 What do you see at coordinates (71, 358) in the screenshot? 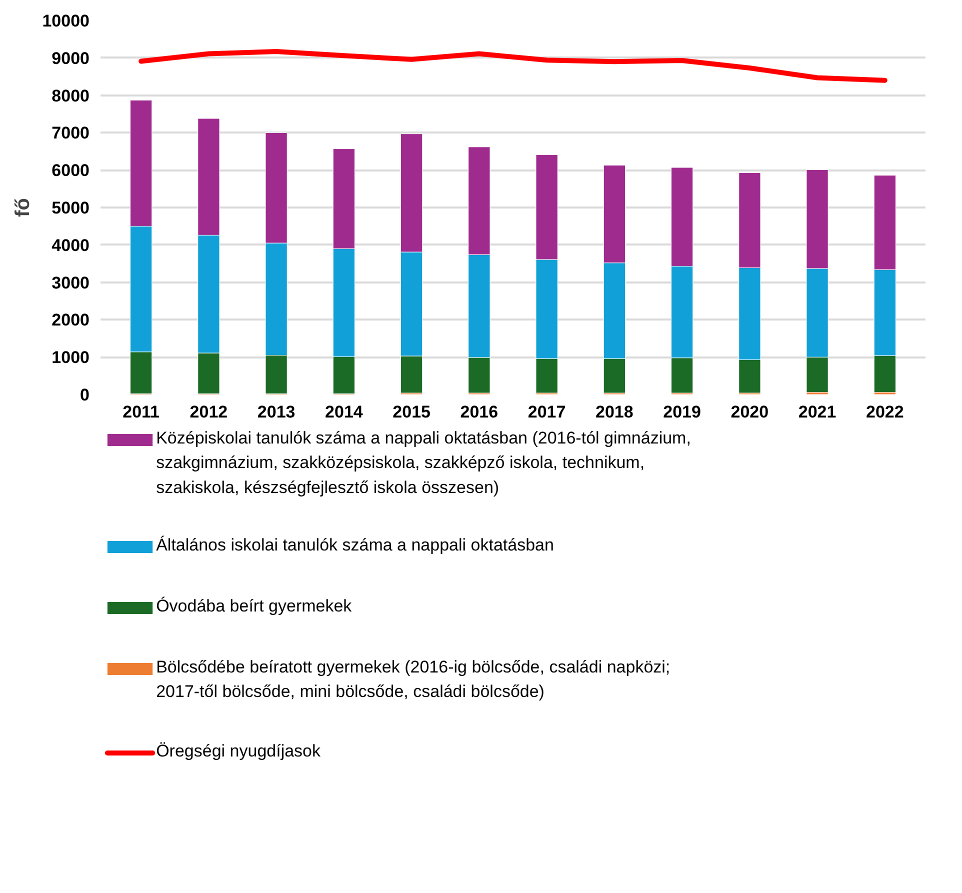
I see `y-tick-label: 1000` at bounding box center [71, 358].